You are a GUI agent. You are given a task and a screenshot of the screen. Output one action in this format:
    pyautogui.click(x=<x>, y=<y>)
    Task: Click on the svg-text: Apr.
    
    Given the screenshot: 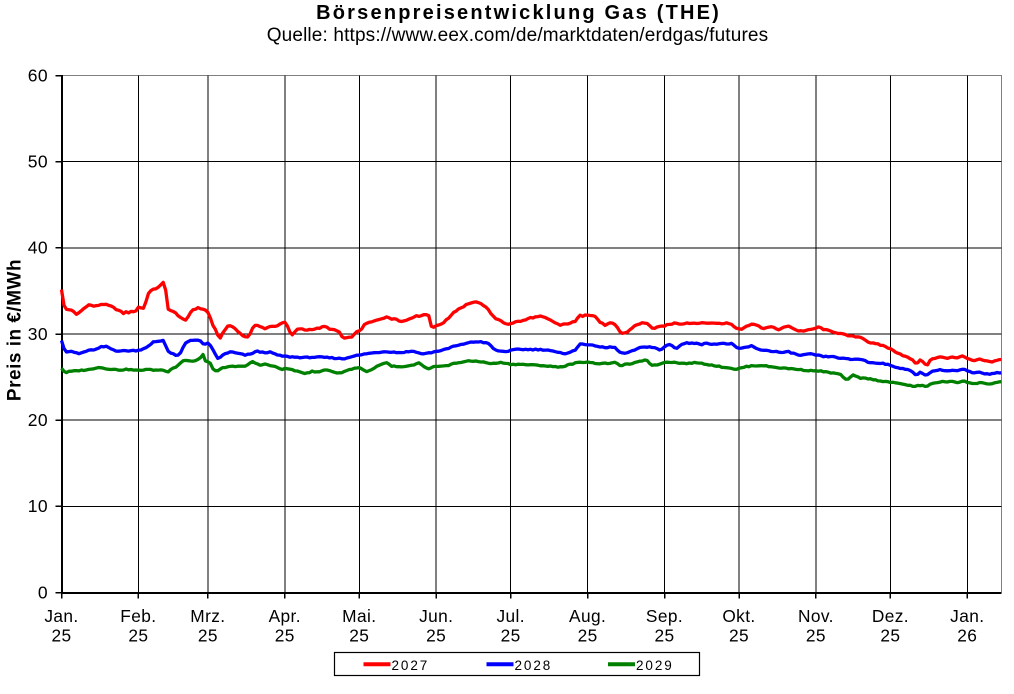 What is the action you would take?
    pyautogui.click(x=285, y=616)
    